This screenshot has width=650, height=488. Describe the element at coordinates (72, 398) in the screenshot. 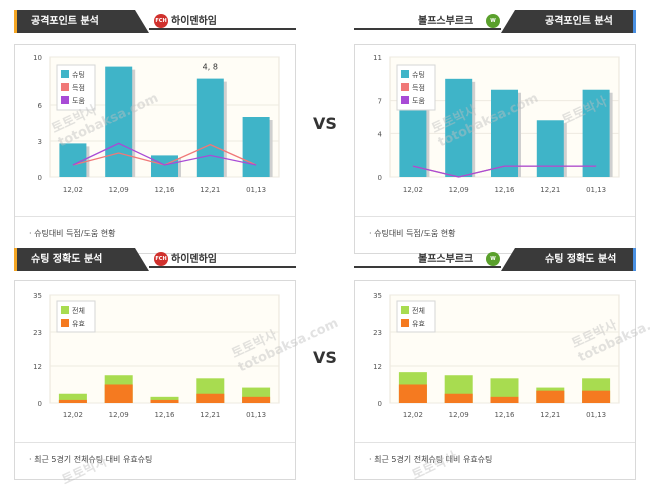

I see `bar-total-shots` at that location.